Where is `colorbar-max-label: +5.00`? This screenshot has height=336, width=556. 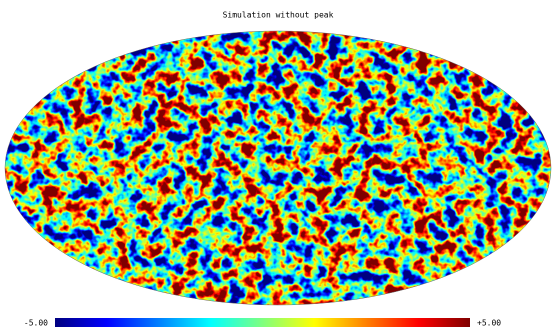
colorbar-max-label: +5.00 is located at coordinates (489, 323).